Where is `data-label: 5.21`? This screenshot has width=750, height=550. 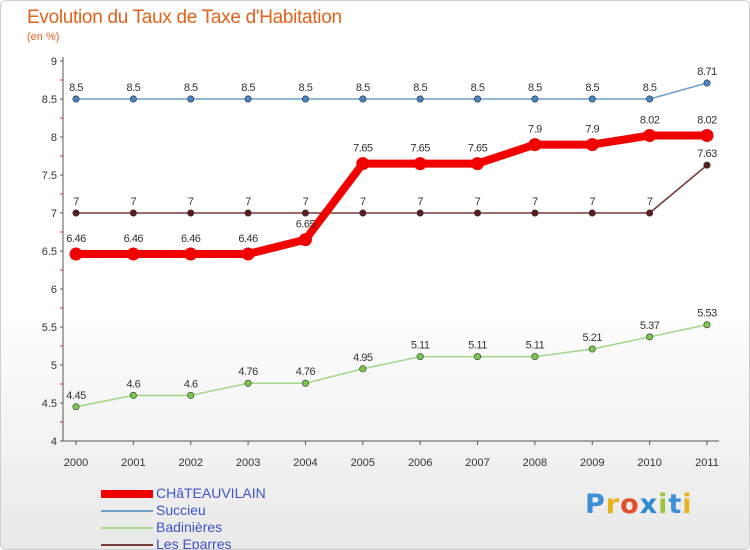
data-label: 5.21 is located at coordinates (593, 338).